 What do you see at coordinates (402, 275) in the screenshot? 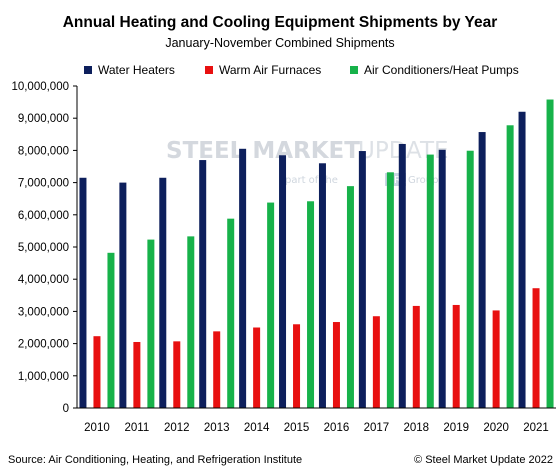
I see `bar-water-heaters-2018` at bounding box center [402, 275].